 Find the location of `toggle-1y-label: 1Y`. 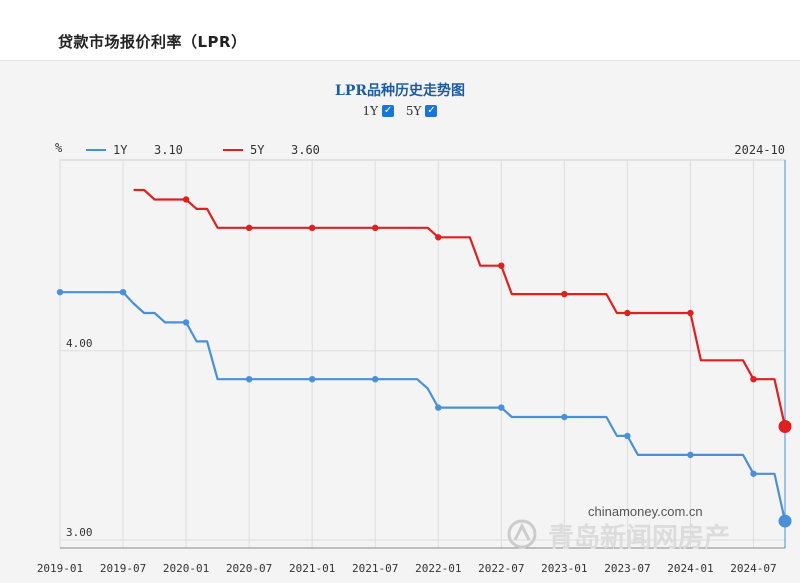

toggle-1y-label: 1Y is located at coordinates (370, 111).